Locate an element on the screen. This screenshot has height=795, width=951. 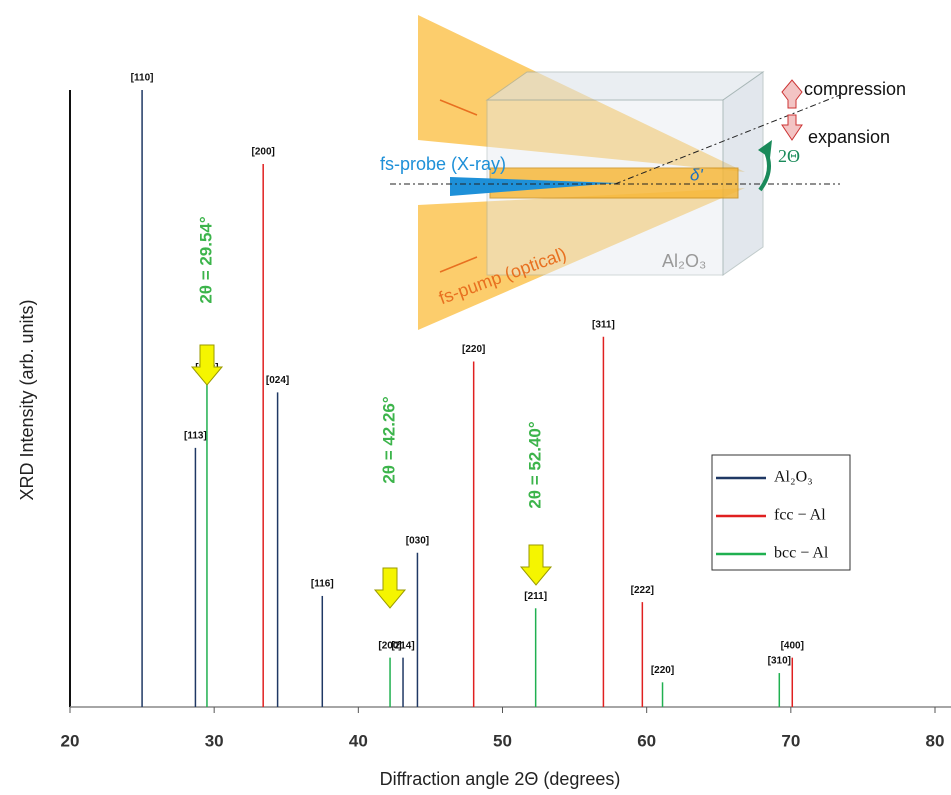
angle-label: δ' is located at coordinates (696, 174).